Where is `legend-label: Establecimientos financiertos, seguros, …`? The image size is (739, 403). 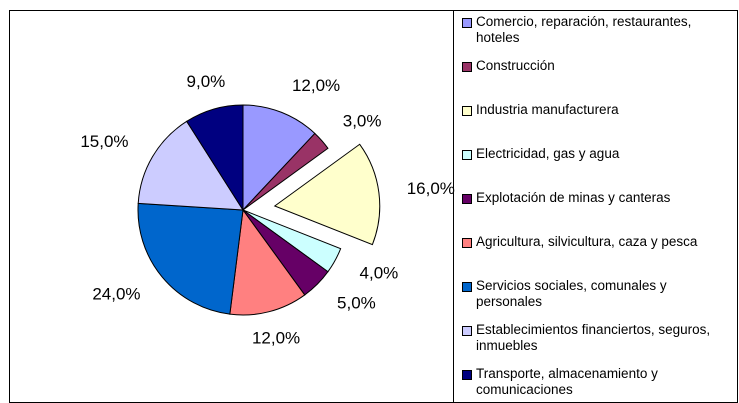
legend-label: Establecimientos financiertos, seguros, … is located at coordinates (593, 337).